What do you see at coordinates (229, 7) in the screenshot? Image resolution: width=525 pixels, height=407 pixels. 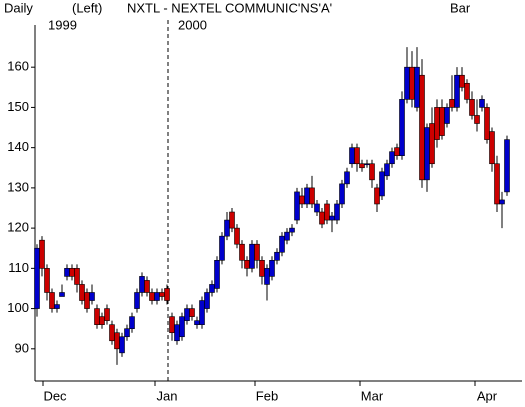 I see `symbol-title: NXTL - NEXTEL COMMUNIC'NS'A'` at bounding box center [229, 7].